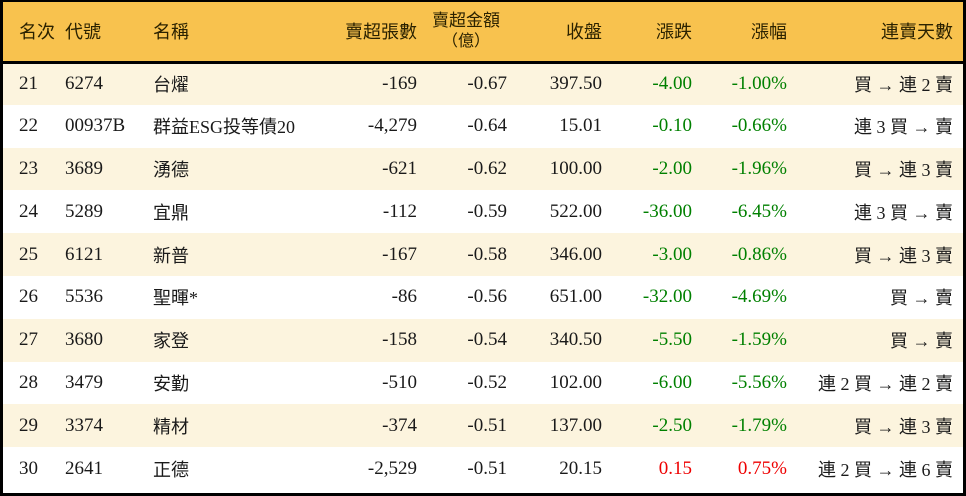 This screenshot has height=496, width=966. What do you see at coordinates (759, 425) in the screenshot?
I see `cell-pct: -1.79%` at bounding box center [759, 425].